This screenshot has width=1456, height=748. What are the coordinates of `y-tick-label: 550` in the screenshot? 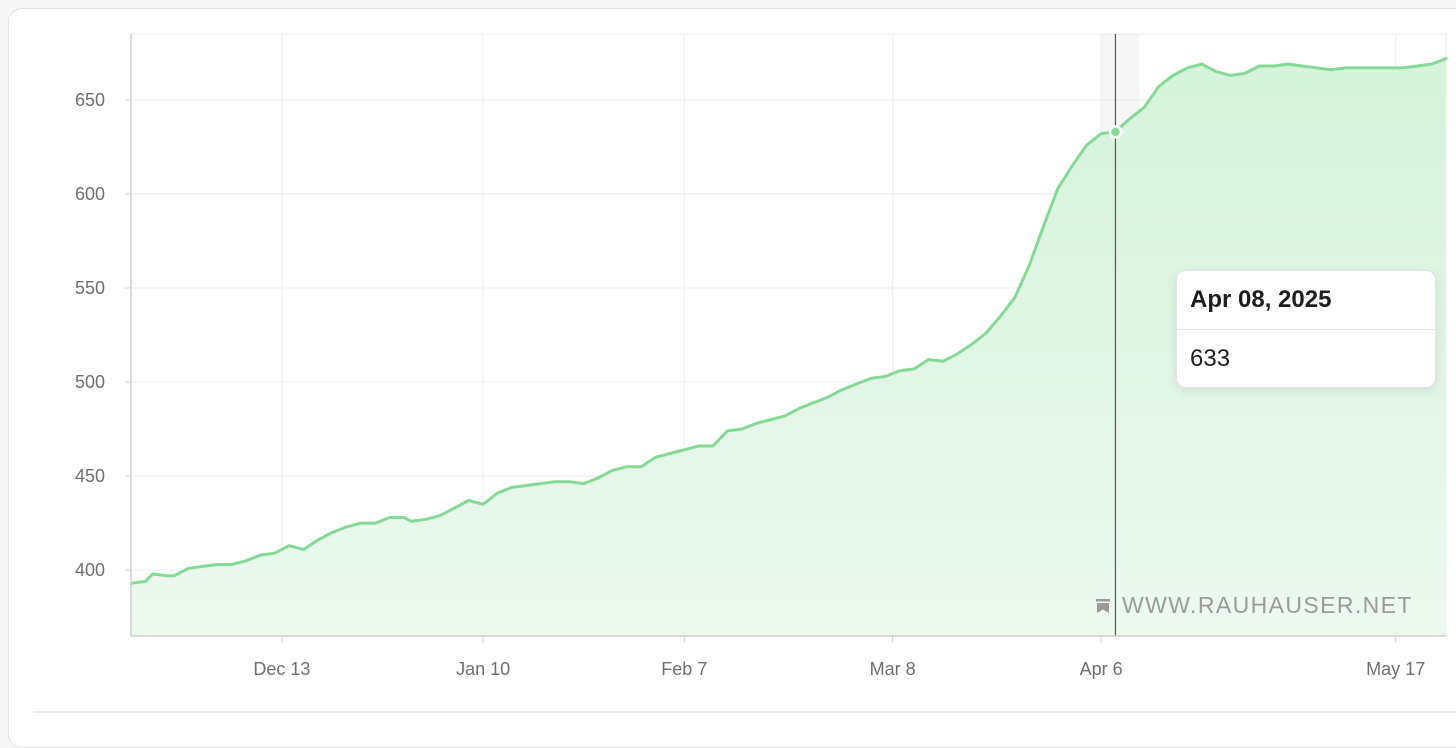 It's located at (90, 288).